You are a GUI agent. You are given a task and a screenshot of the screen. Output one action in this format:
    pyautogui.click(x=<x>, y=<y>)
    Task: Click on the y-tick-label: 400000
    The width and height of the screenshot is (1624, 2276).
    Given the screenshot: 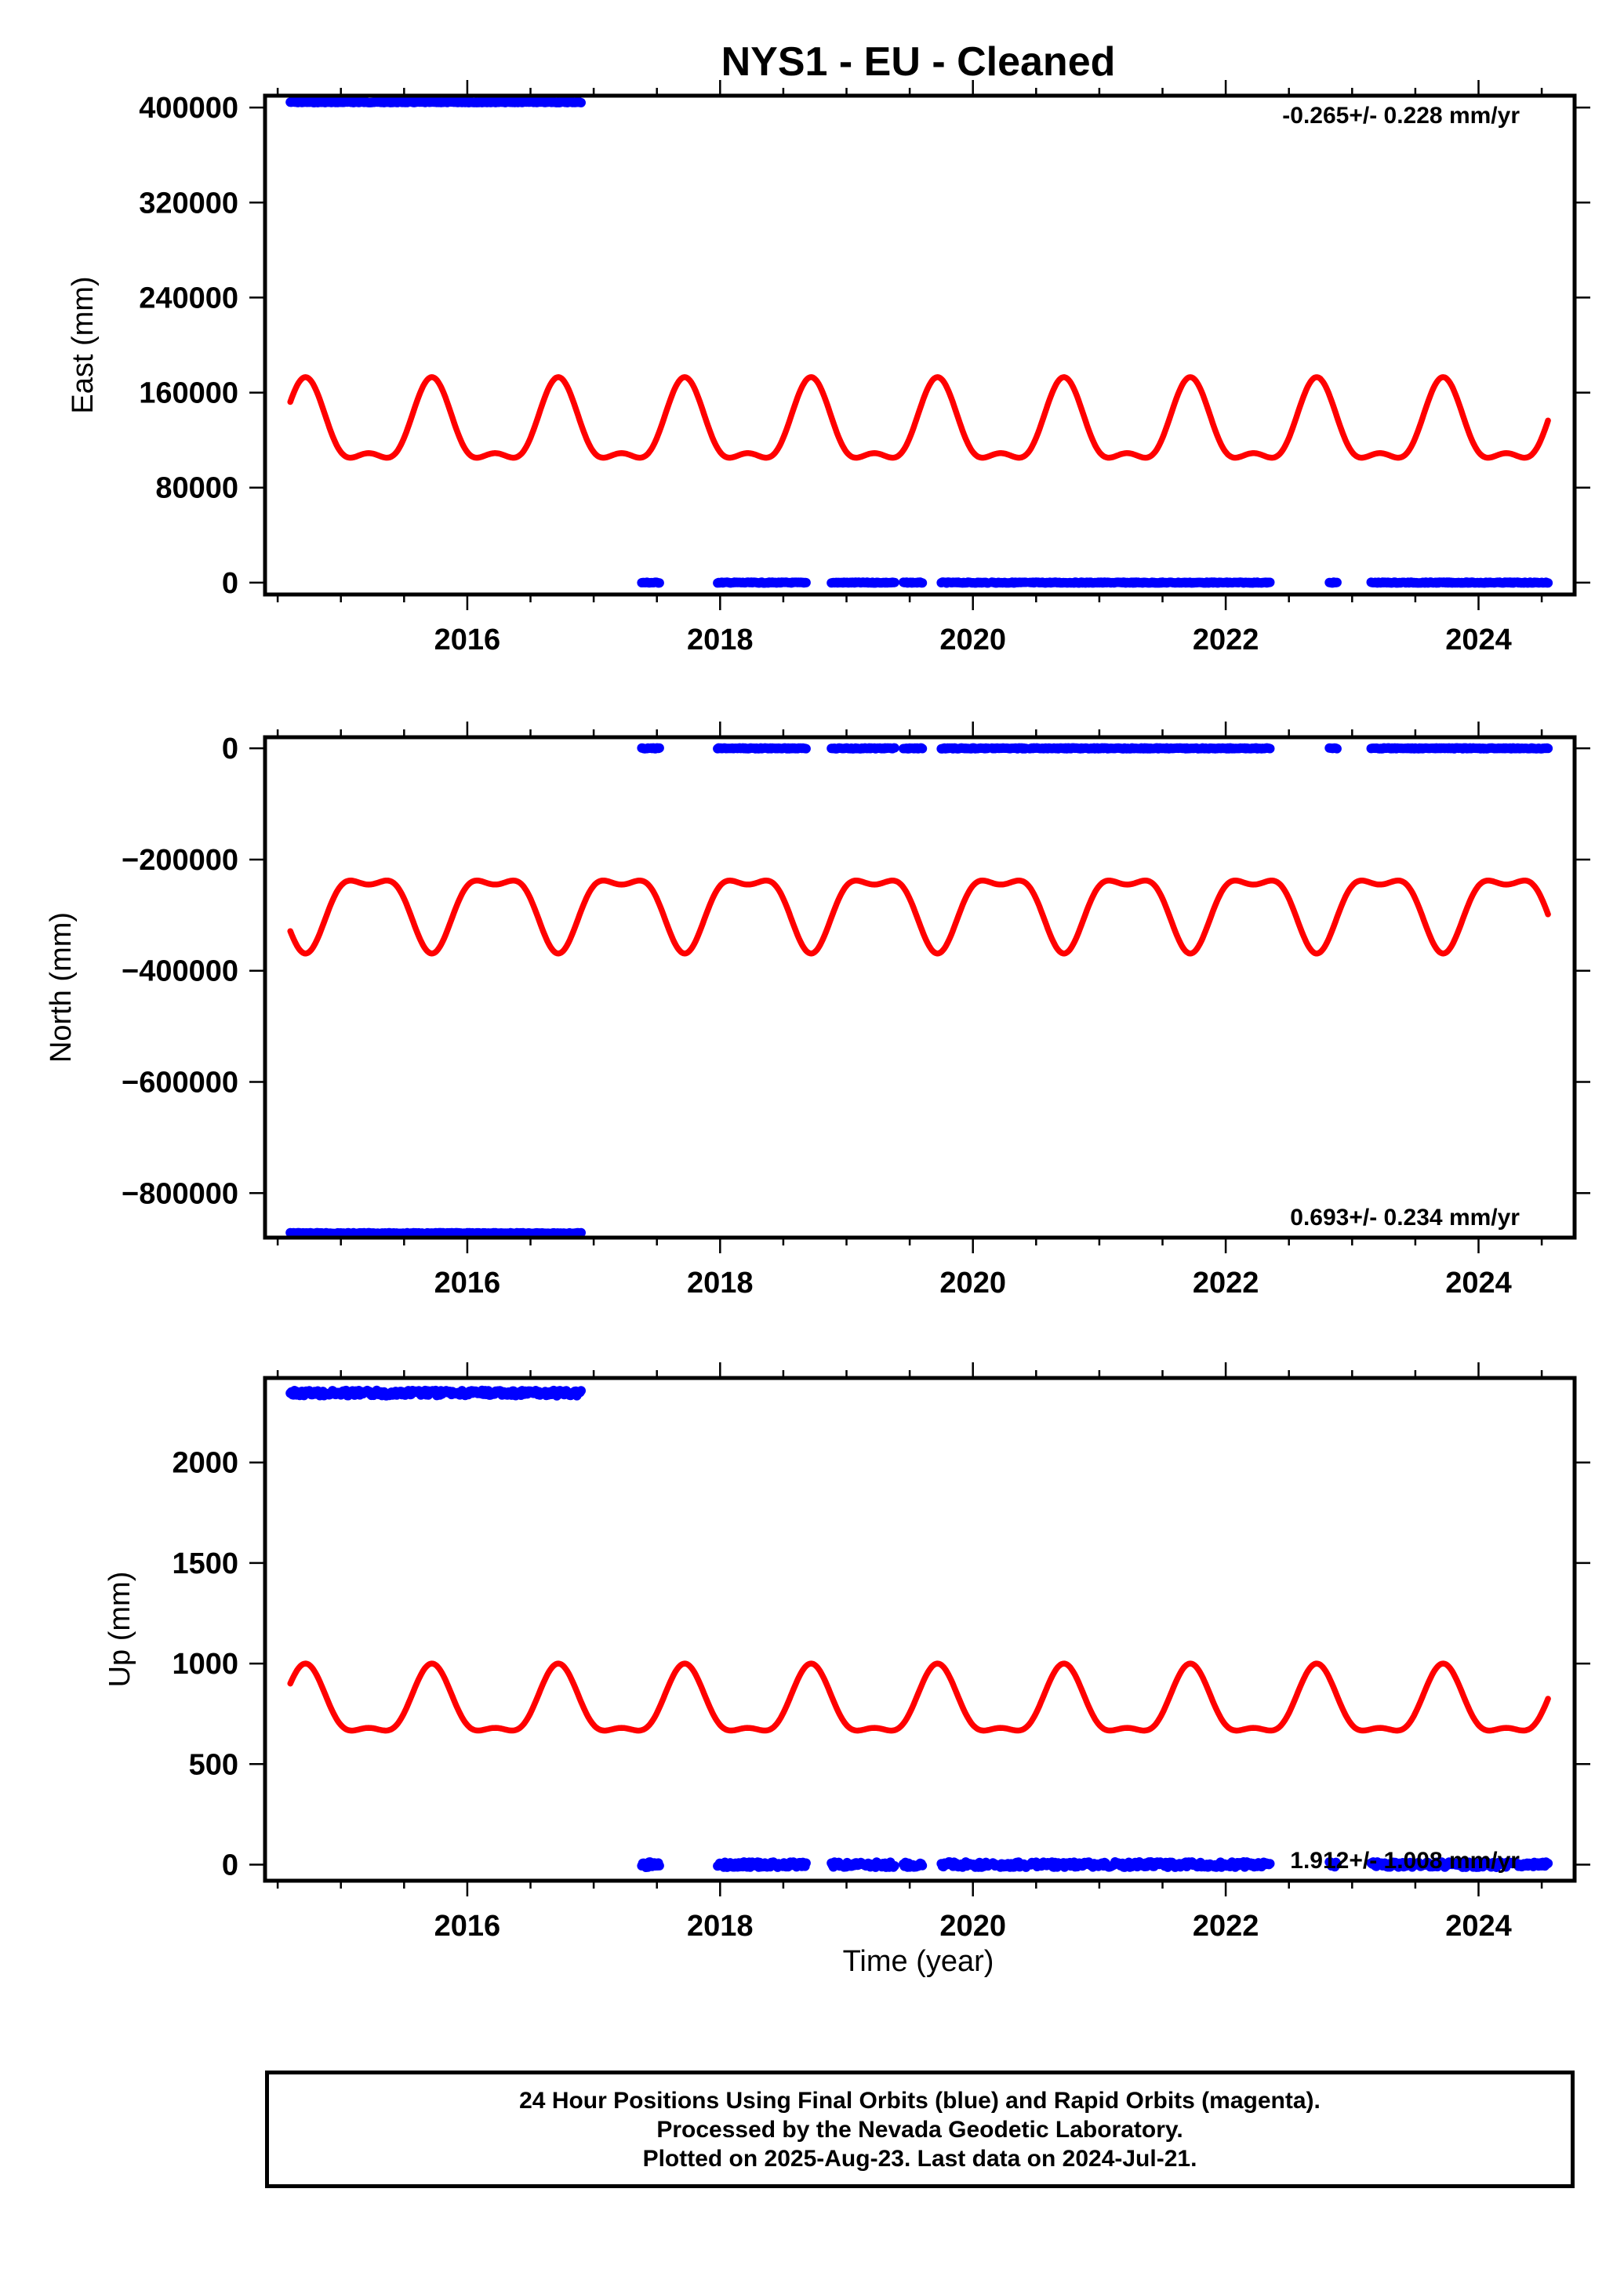 What is the action you would take?
    pyautogui.click(x=189, y=108)
    